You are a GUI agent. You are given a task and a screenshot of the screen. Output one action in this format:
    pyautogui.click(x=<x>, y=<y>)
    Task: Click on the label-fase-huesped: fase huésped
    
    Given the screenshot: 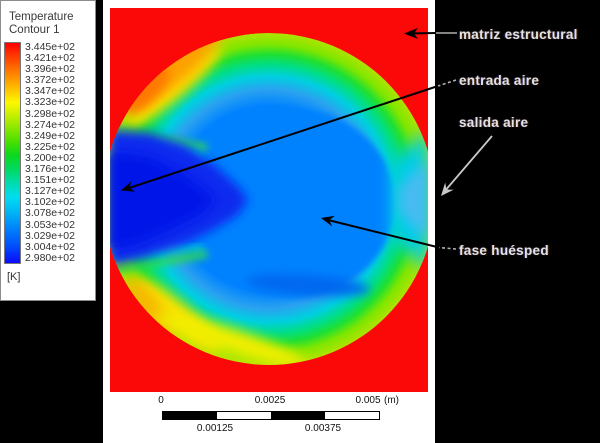 What is the action you would take?
    pyautogui.click(x=504, y=250)
    